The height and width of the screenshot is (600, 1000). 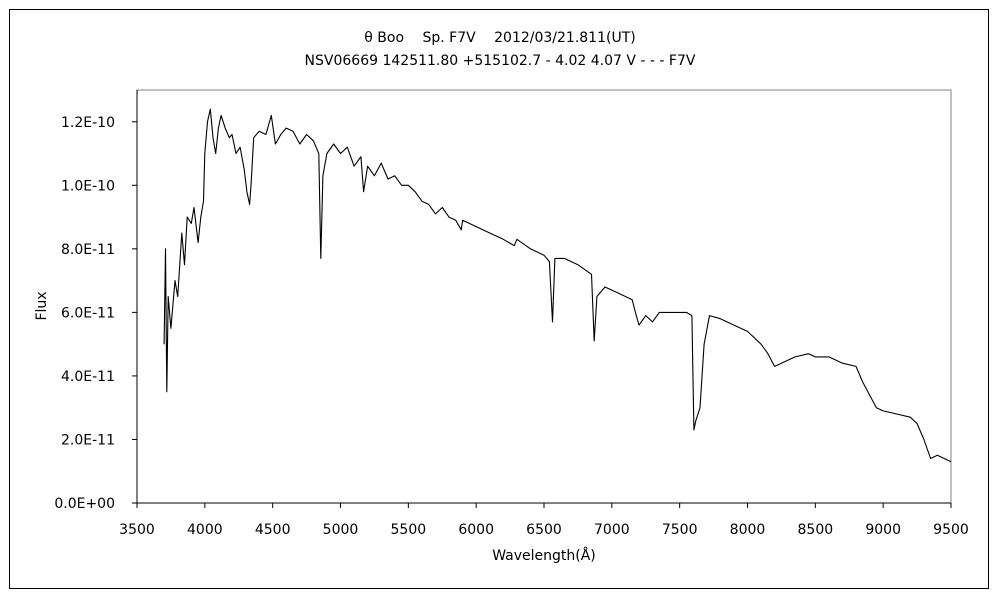 What do you see at coordinates (88, 250) in the screenshot?
I see `y-tick-label: 8.0E-11` at bounding box center [88, 250].